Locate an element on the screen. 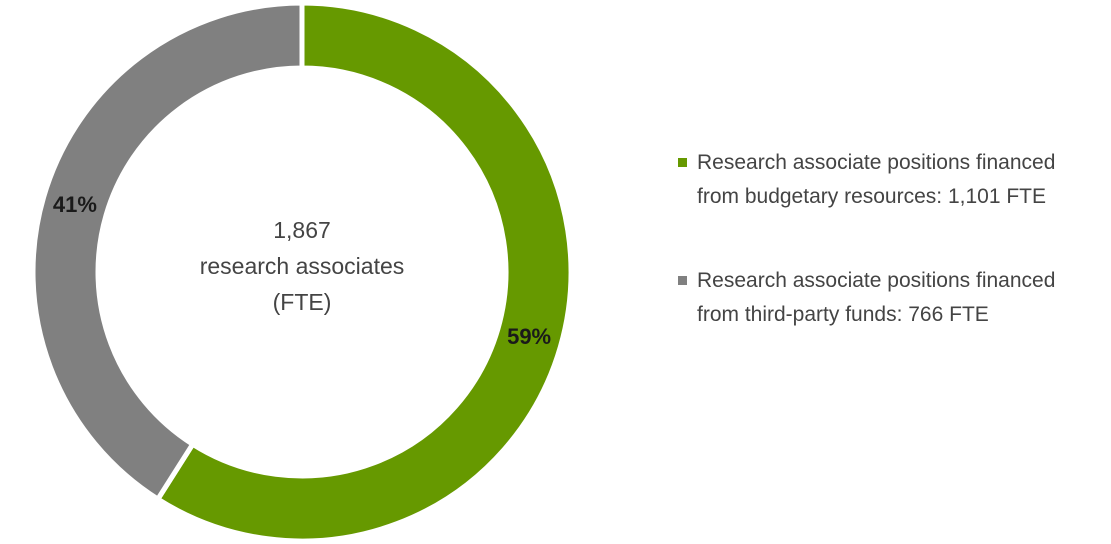  center-text: 1,867 is located at coordinates (302, 230).